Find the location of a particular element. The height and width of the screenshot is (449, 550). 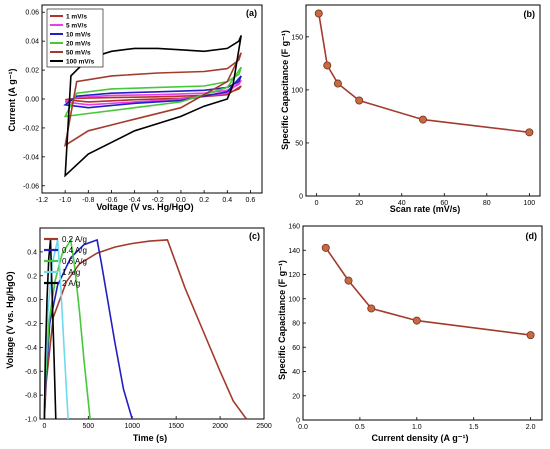

panel-a-legend-box is located at coordinates (75, 38).